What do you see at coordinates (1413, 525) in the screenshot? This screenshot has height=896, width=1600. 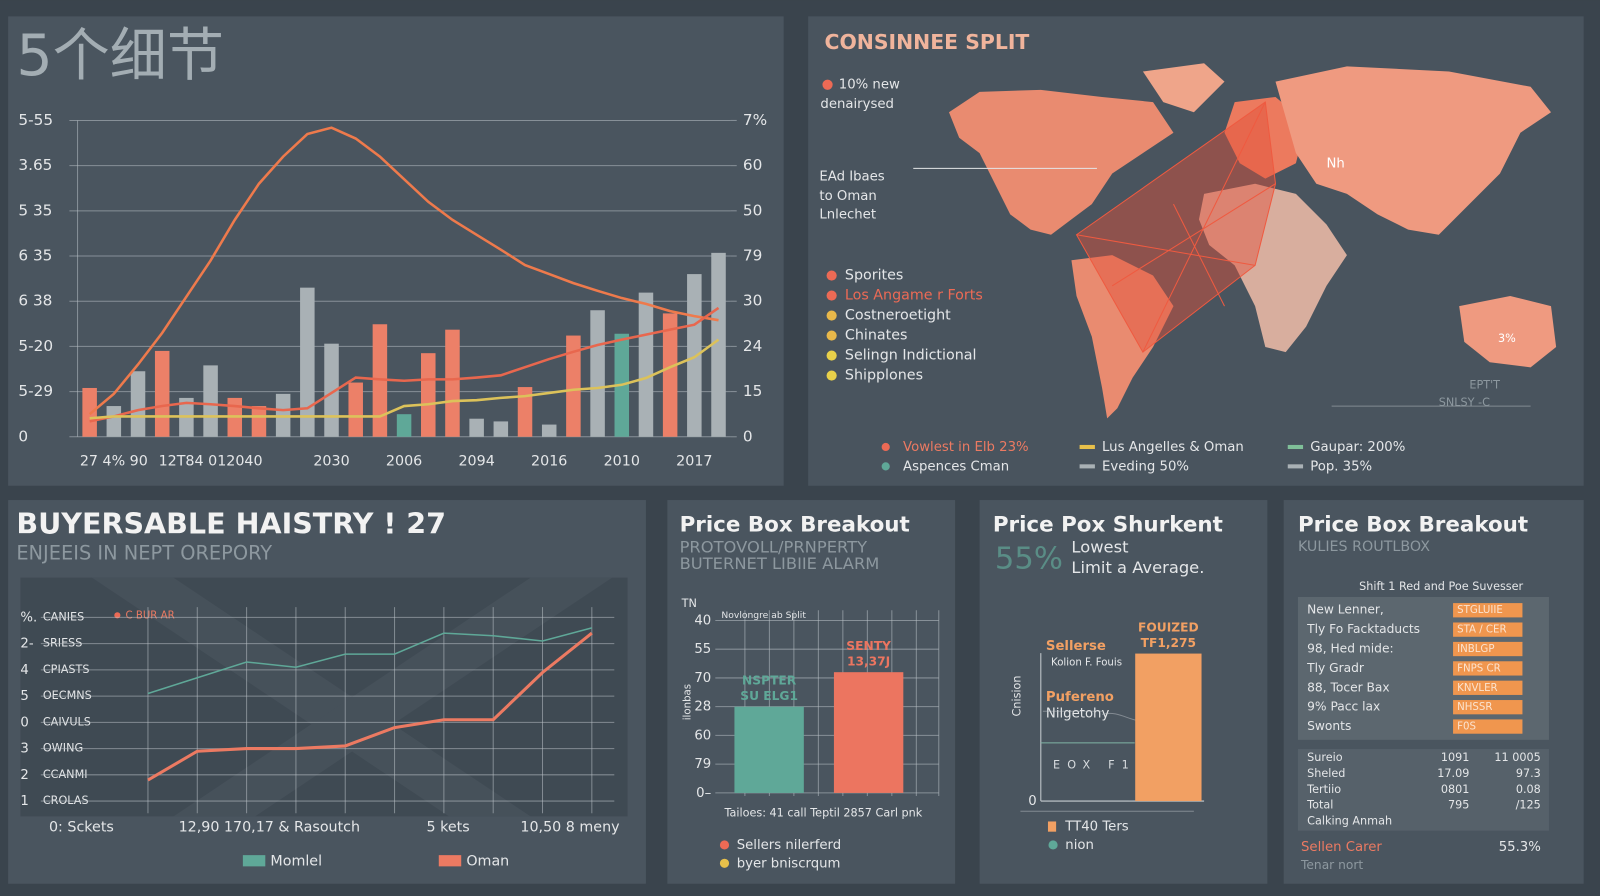 I see `panel-title: Price Box Breakout` at bounding box center [1413, 525].